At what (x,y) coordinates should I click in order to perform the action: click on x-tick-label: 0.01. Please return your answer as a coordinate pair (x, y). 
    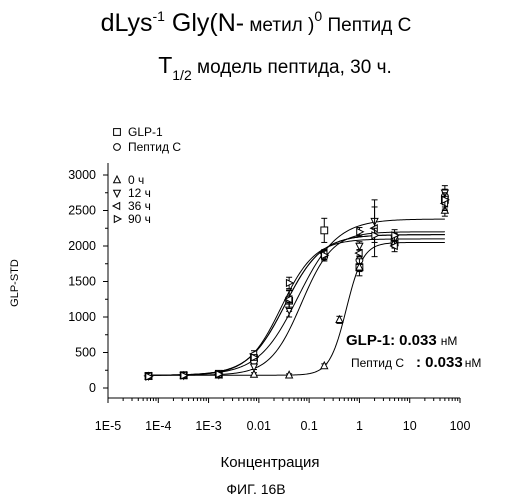
    Looking at the image, I should click on (259, 426).